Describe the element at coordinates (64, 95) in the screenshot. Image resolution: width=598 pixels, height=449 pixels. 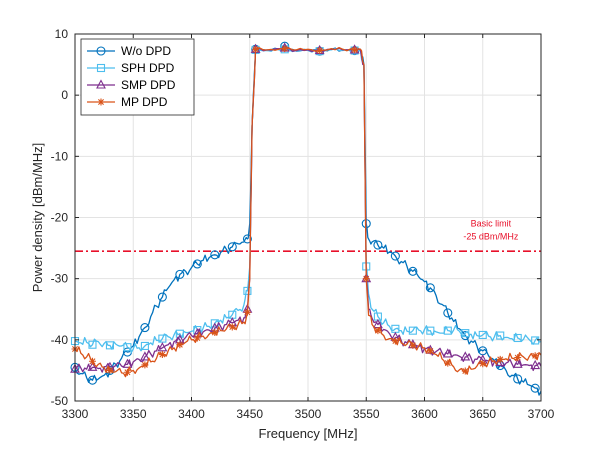
I see `y-tick-label: 0` at that location.